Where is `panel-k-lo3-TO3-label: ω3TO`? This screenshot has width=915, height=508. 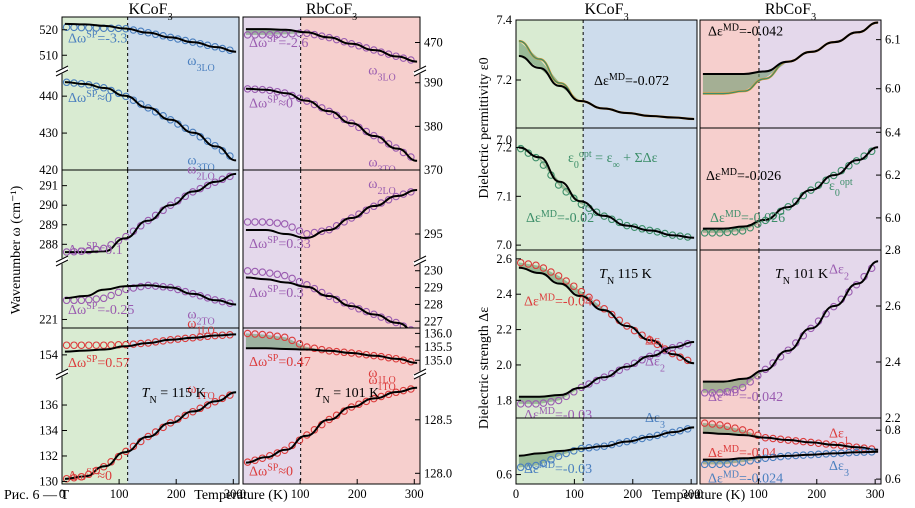 panel-k-lo3-TO3-label: ω3TO is located at coordinates (200, 163).